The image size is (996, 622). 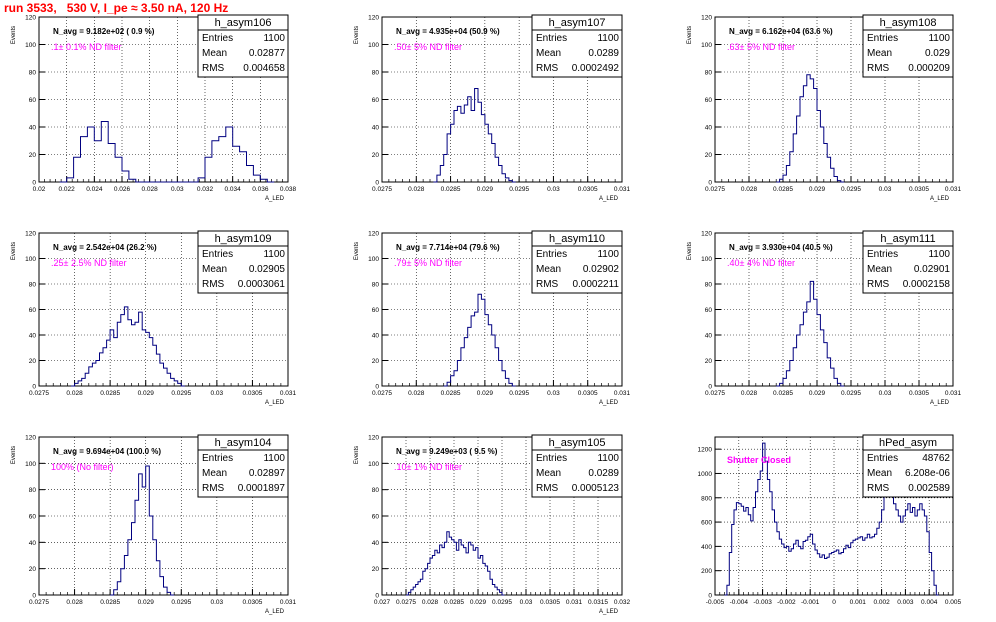 What do you see at coordinates (936, 458) in the screenshot?
I see `stats-value-entries: 48762` at bounding box center [936, 458].